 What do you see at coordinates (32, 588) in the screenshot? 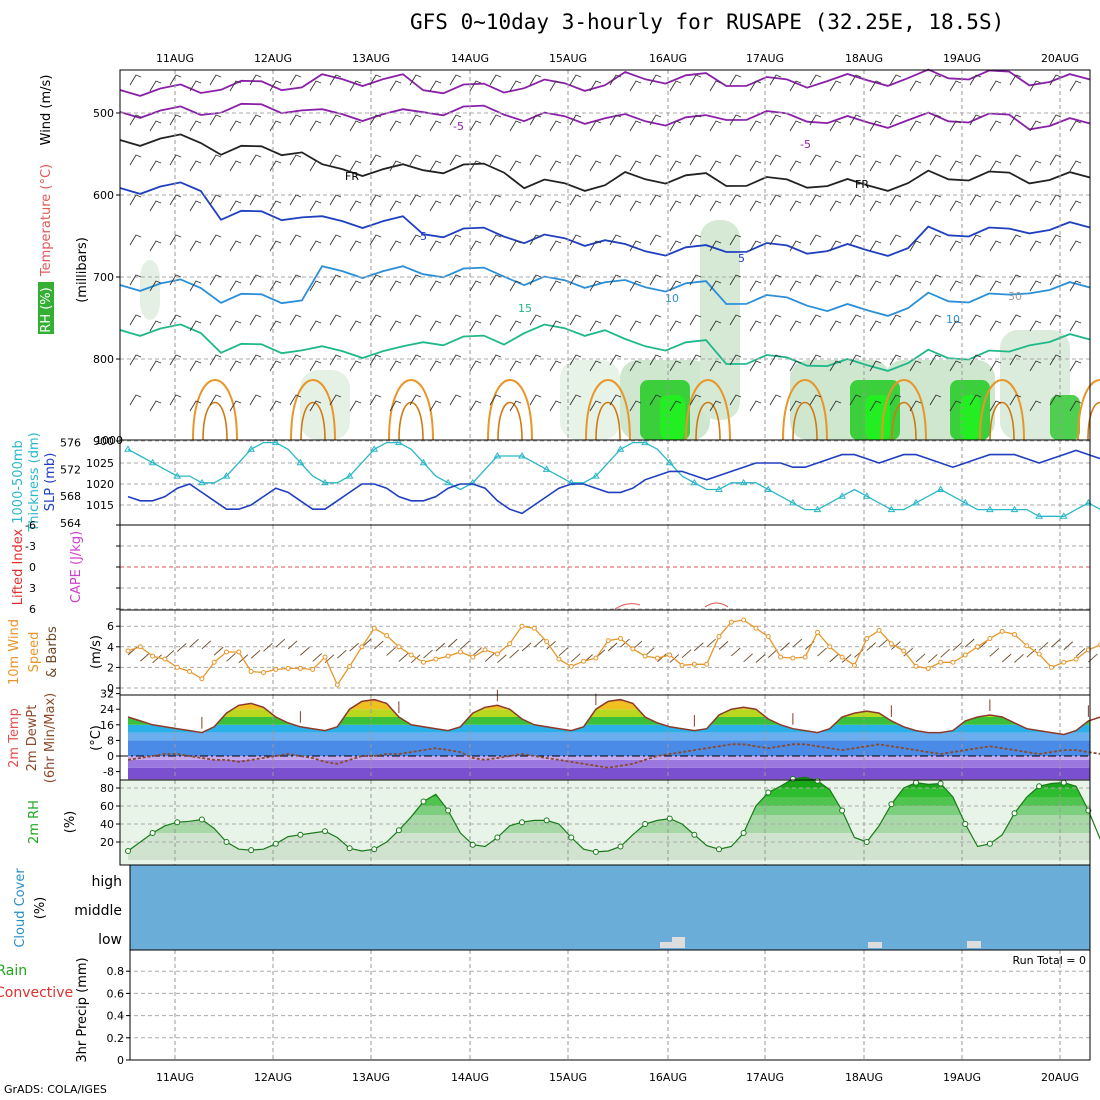
I see `lifted-index-tick: 3` at bounding box center [32, 588].